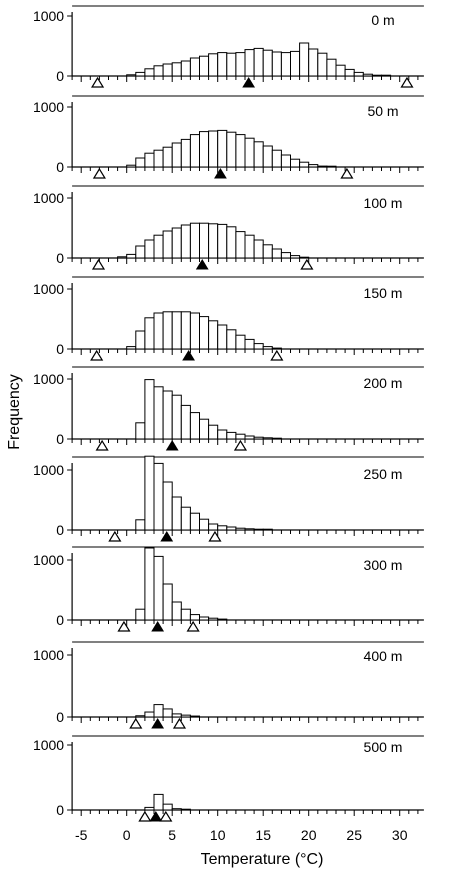 This screenshot has height=875, width=450. Describe the element at coordinates (81, 835) in the screenshot. I see `x-tick-label: -5` at that location.